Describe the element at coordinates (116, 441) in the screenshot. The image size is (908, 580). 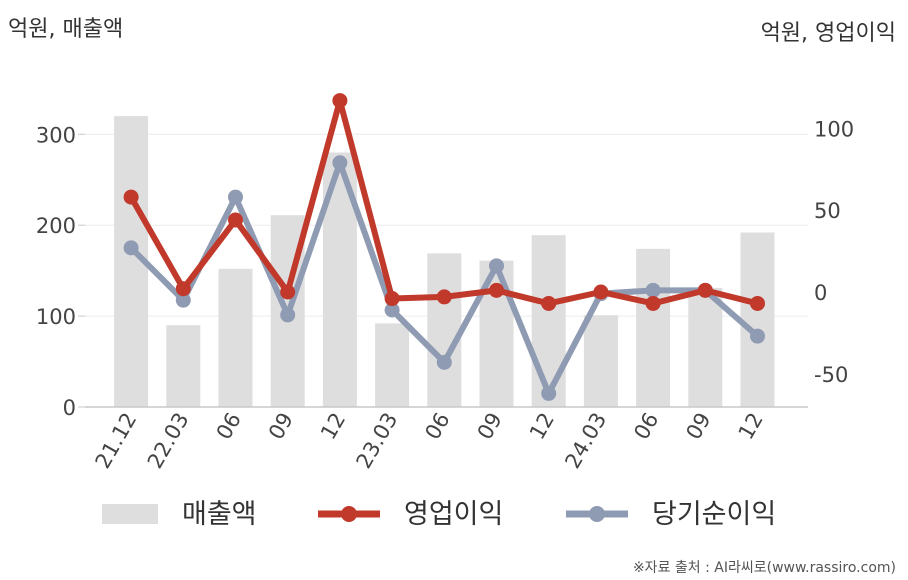
I see `x-tick-label: 21.12` at that location.